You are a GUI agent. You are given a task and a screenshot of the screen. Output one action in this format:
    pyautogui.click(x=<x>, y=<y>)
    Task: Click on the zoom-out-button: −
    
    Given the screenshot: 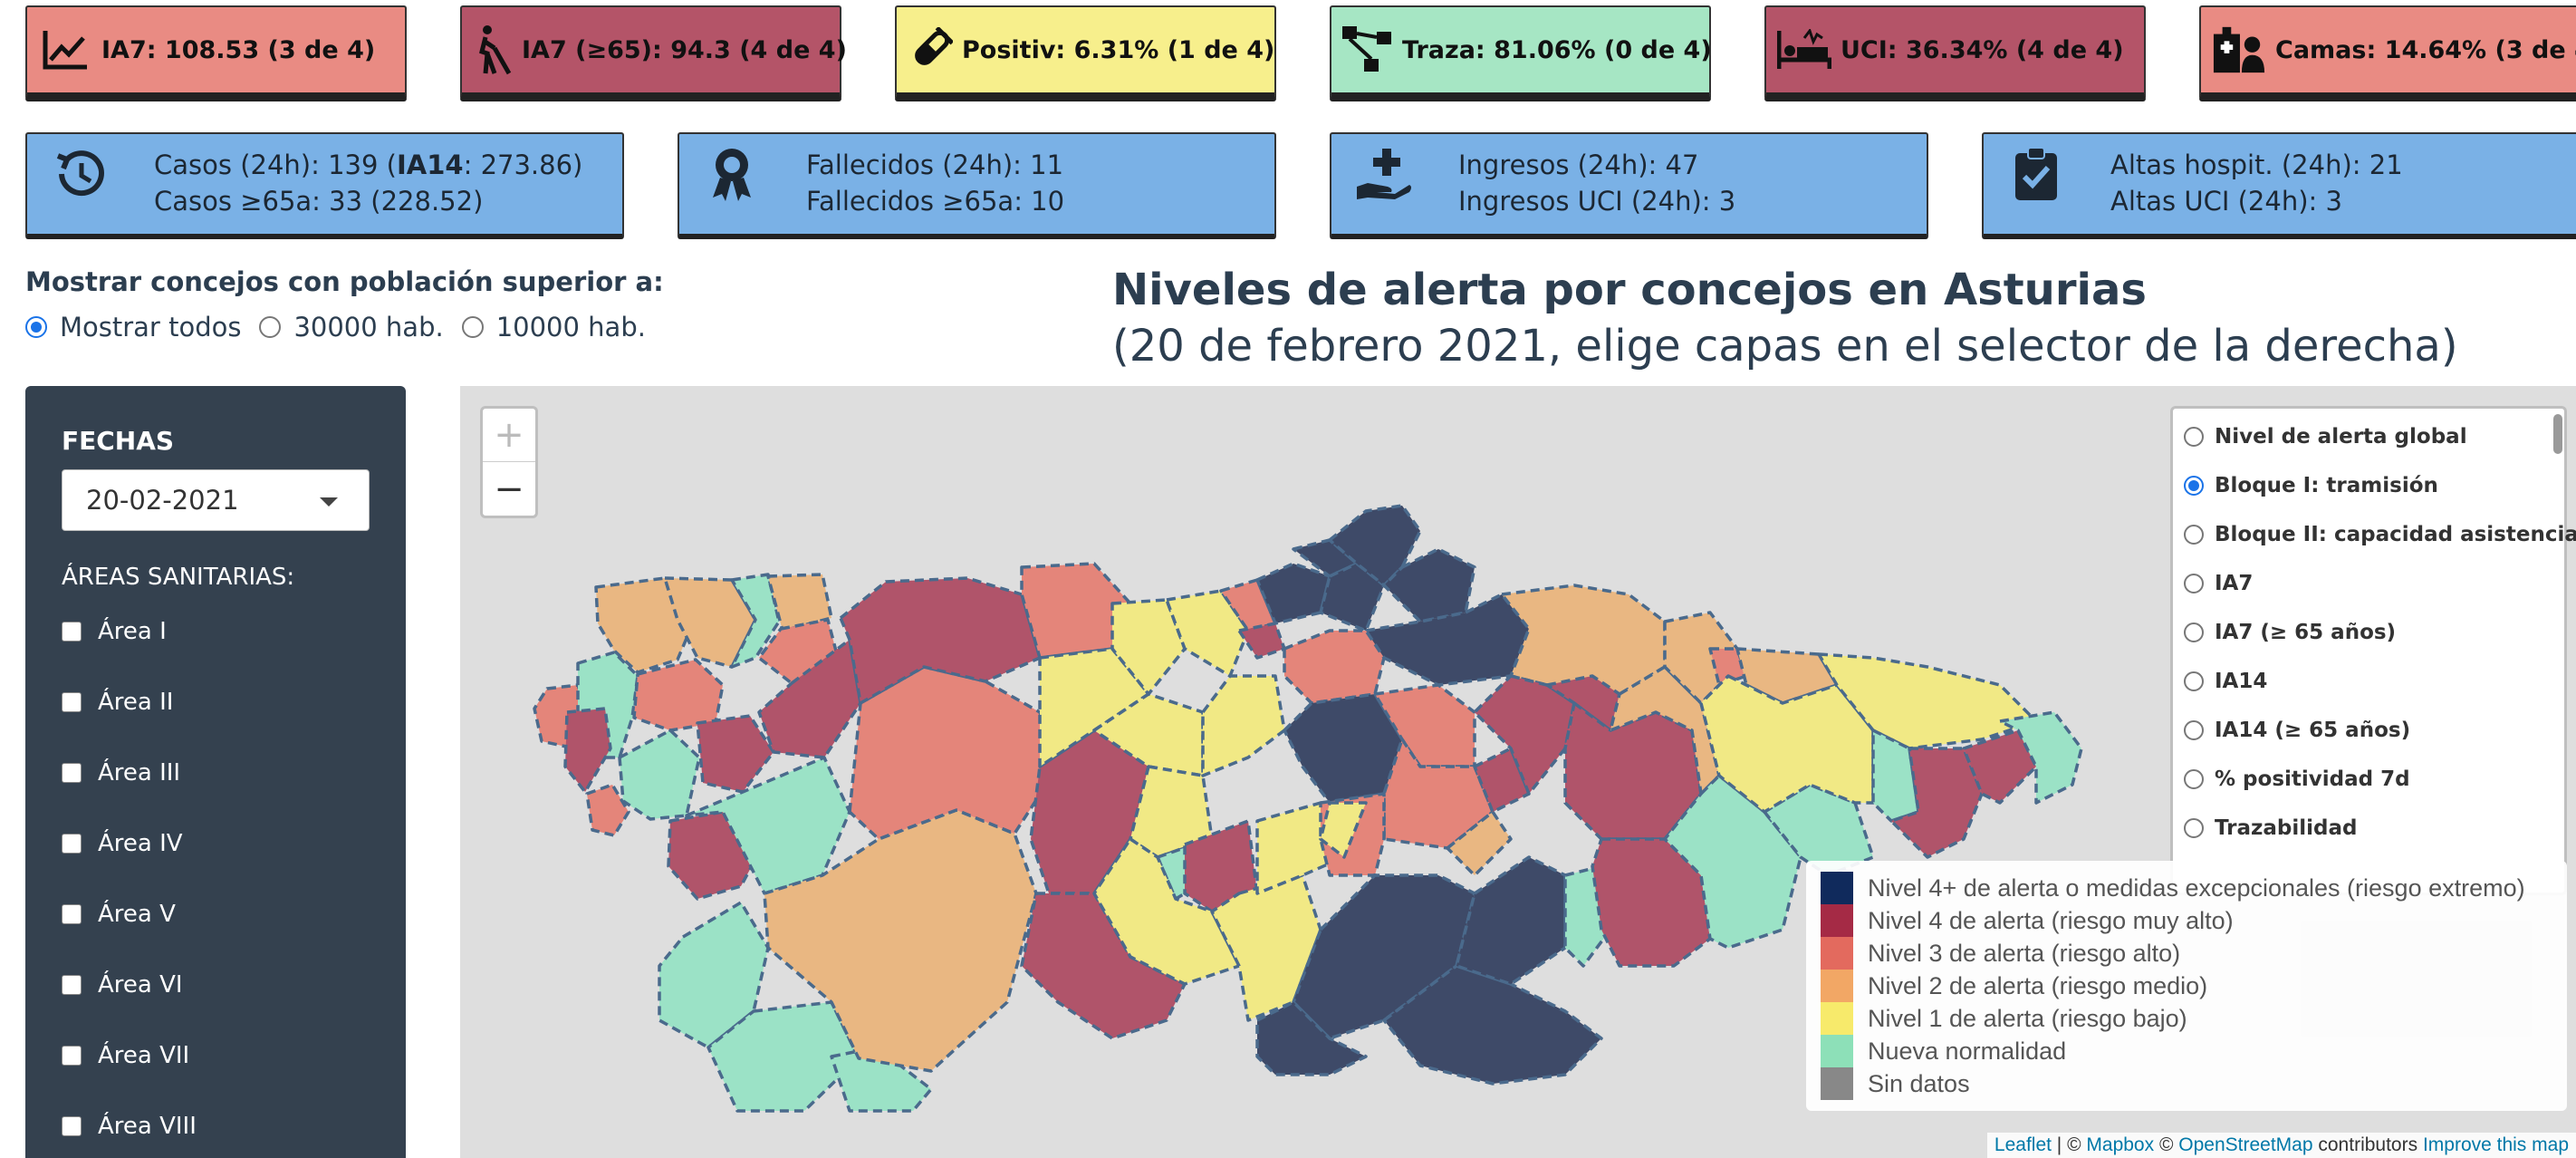 What is the action you would take?
    pyautogui.click(x=509, y=489)
    